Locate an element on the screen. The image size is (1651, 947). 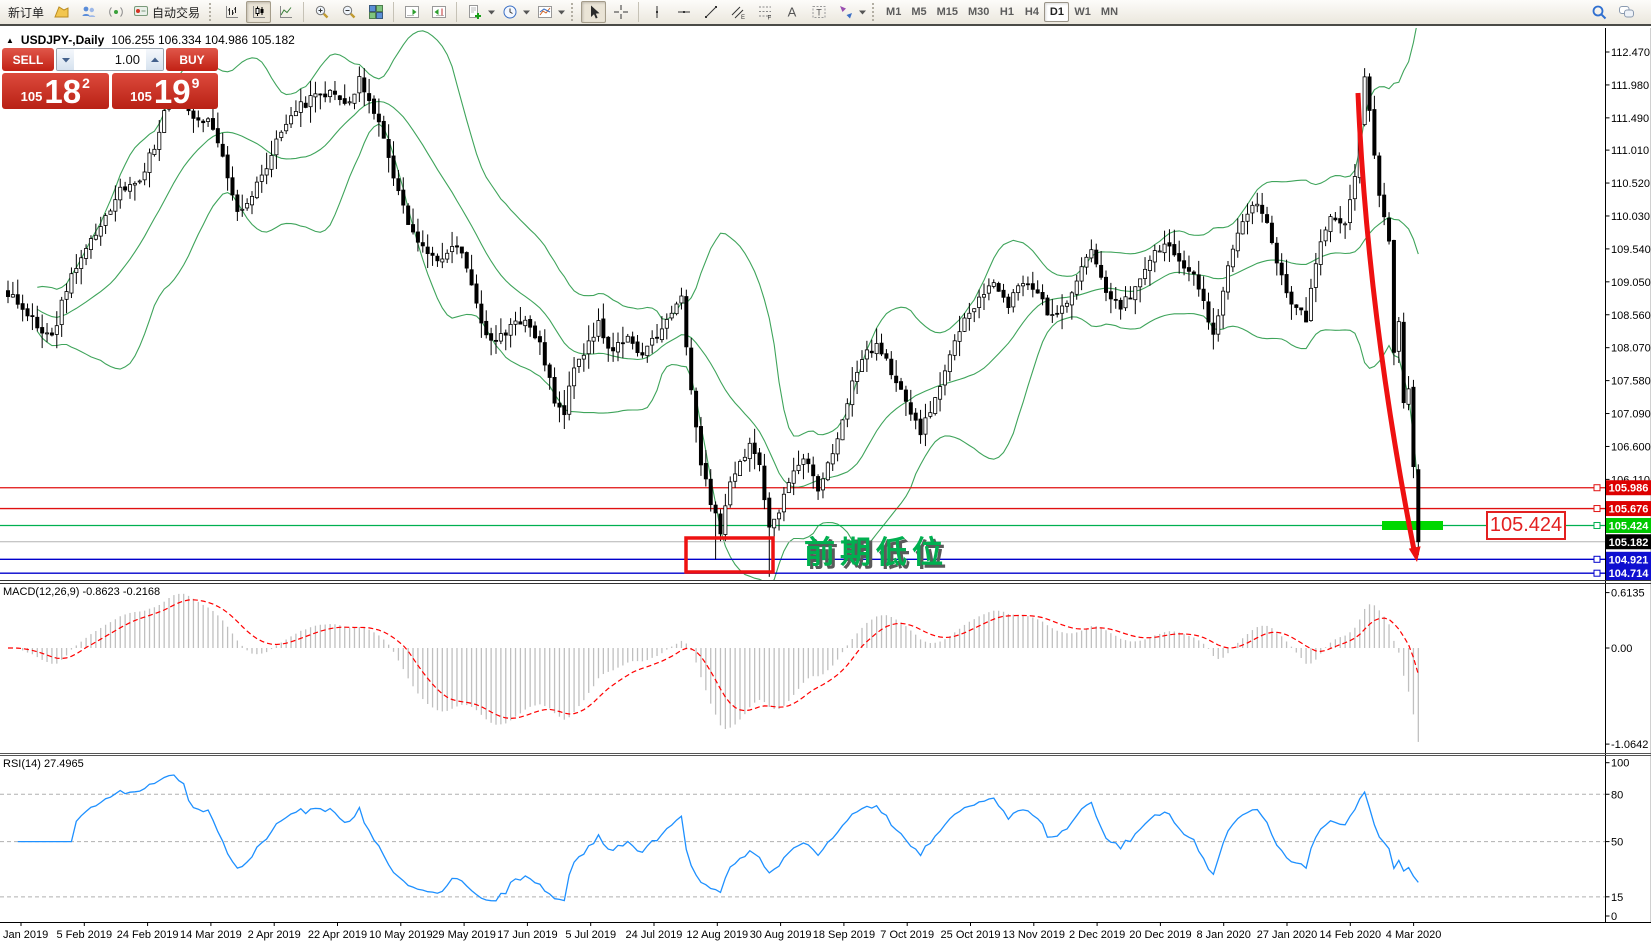
rsi-indicator-label: RSI(14) 27.4965 is located at coordinates (43, 764).